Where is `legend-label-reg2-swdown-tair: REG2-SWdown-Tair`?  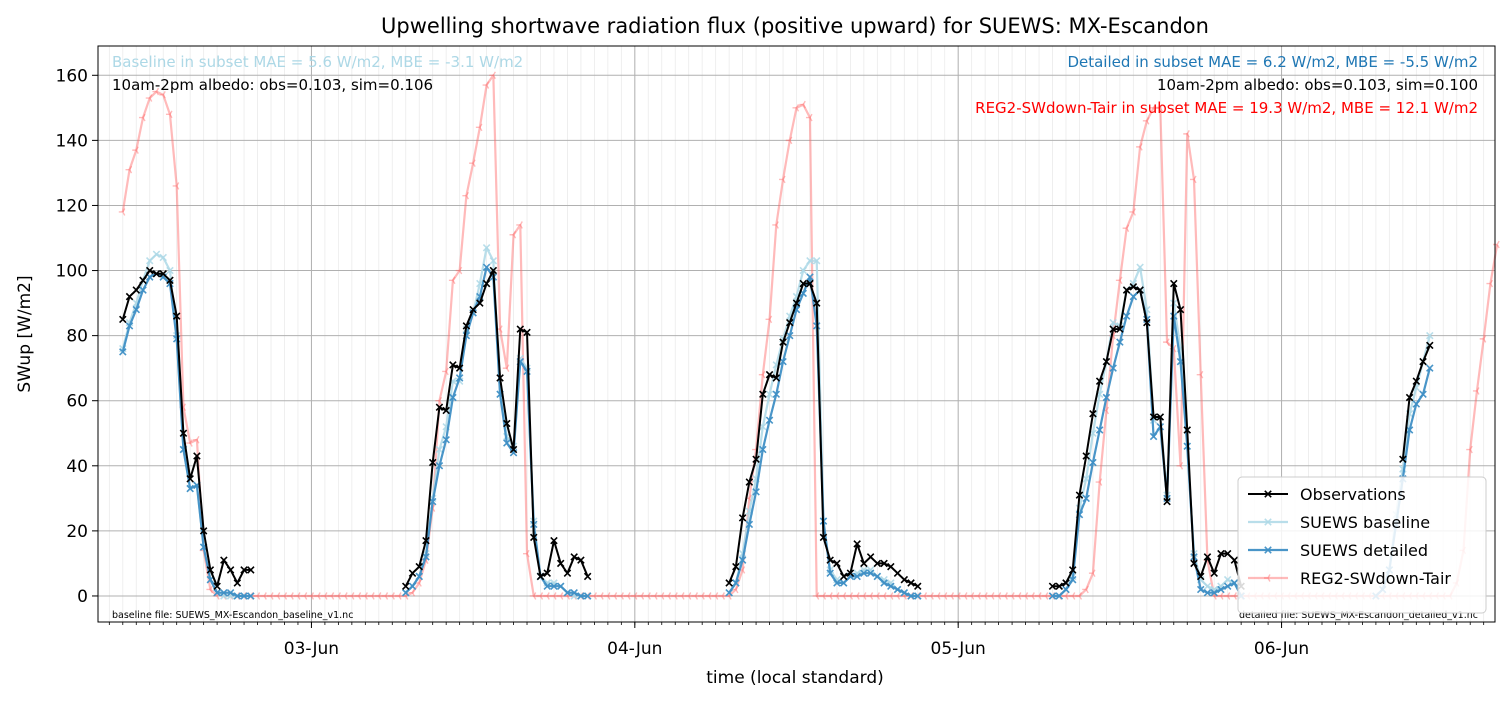
legend-label-reg2-swdown-tair: REG2-SWdown-Tair is located at coordinates (1375, 578).